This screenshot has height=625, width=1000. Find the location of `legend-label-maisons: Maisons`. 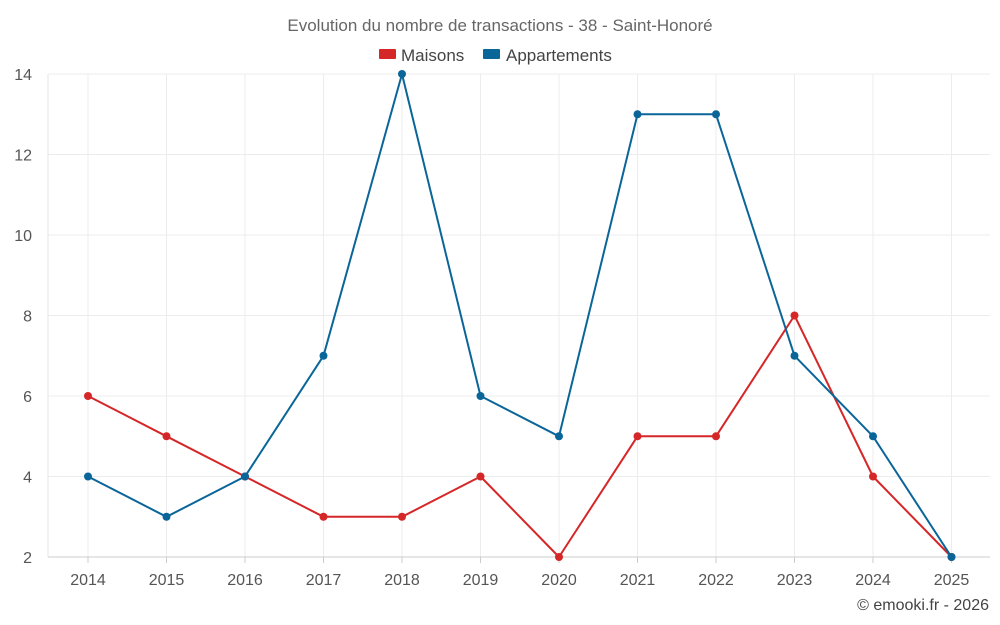

legend-label-maisons: Maisons is located at coordinates (432, 55).